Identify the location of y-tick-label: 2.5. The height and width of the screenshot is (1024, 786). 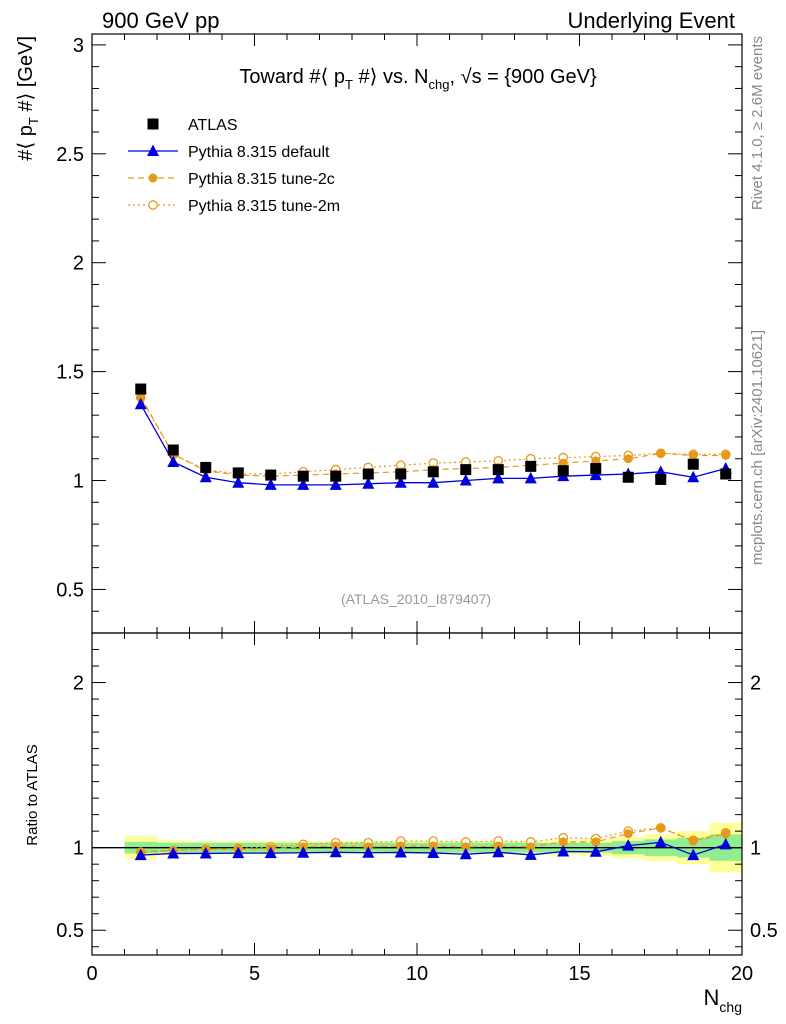
(70, 155).